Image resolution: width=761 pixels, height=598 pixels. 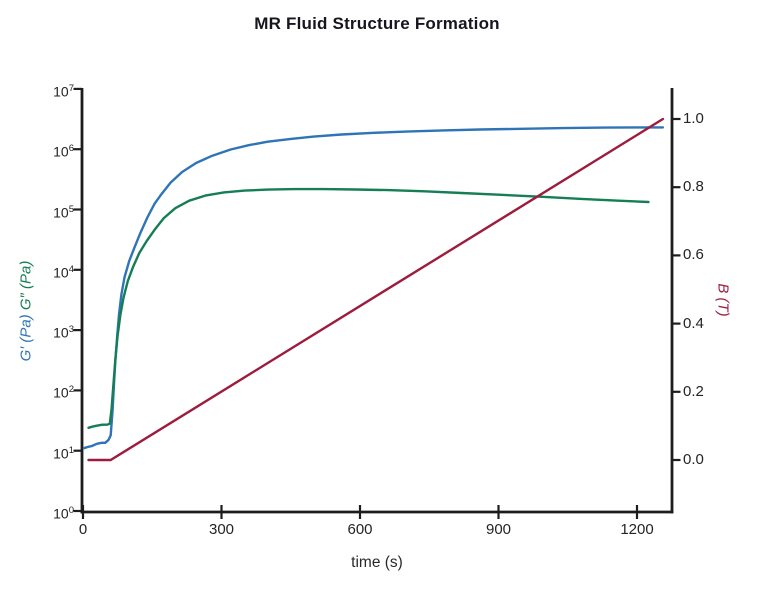 What do you see at coordinates (693, 187) in the screenshot?
I see `right-axis-tick-label: 0.8` at bounding box center [693, 187].